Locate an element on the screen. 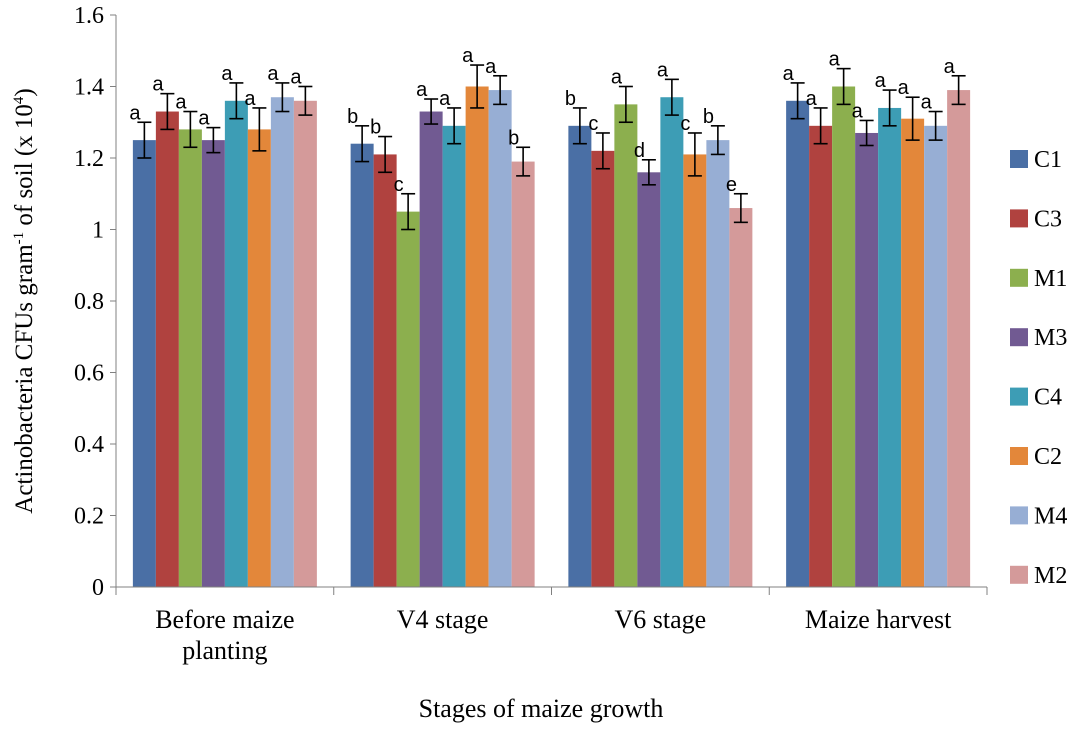  legend-swatch-m4 is located at coordinates (1019, 515).